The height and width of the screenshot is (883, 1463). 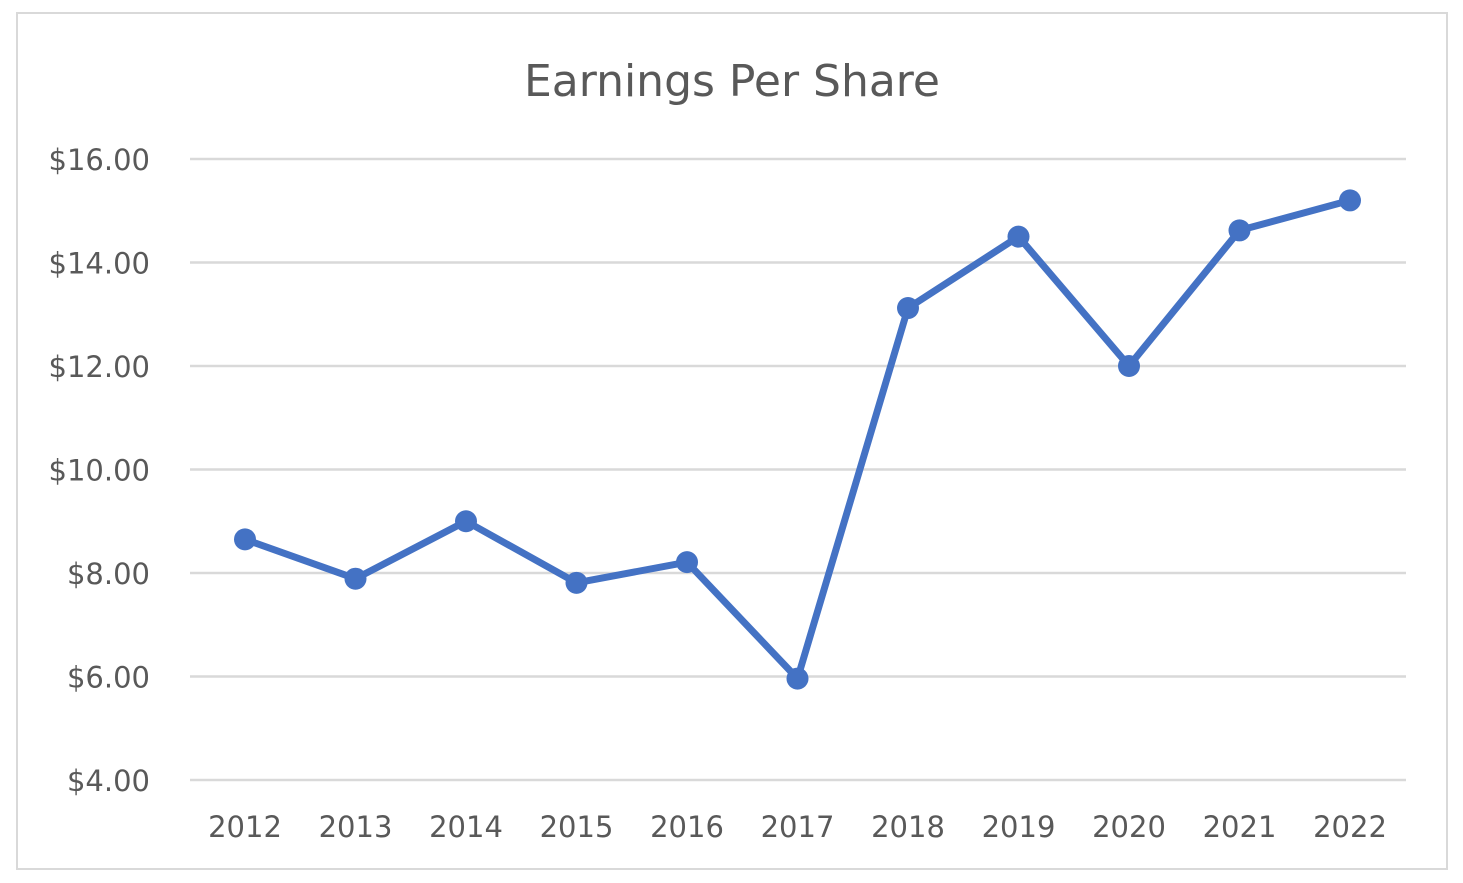 I want to click on y-tick-label: $12.00, so click(x=99, y=367).